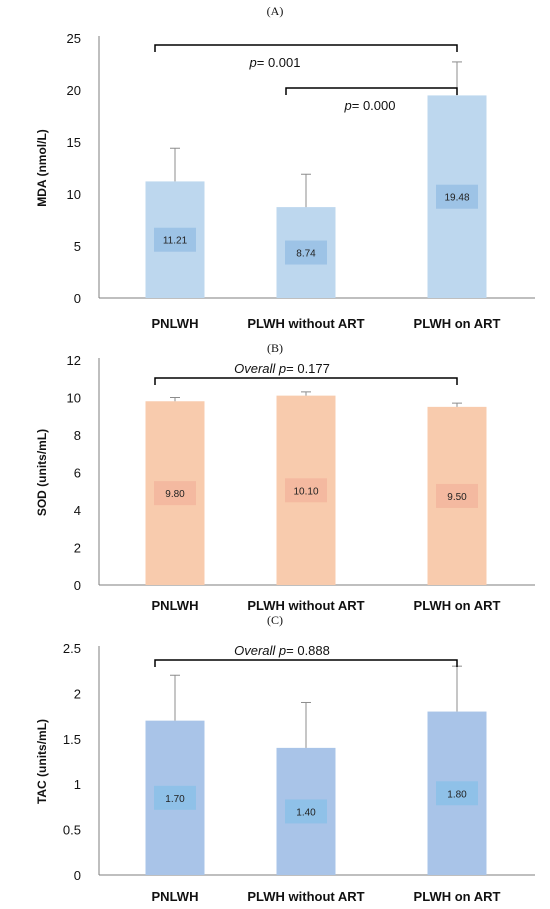  I want to click on p-value-annotation: Overall p= 0.177, so click(282, 368).